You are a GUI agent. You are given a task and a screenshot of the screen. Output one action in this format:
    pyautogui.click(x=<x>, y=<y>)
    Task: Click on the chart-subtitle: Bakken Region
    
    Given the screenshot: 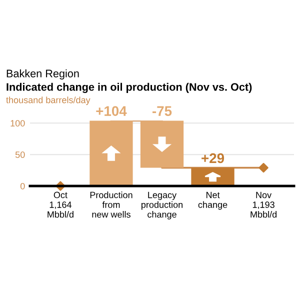 What is the action you would take?
    pyautogui.click(x=42, y=74)
    